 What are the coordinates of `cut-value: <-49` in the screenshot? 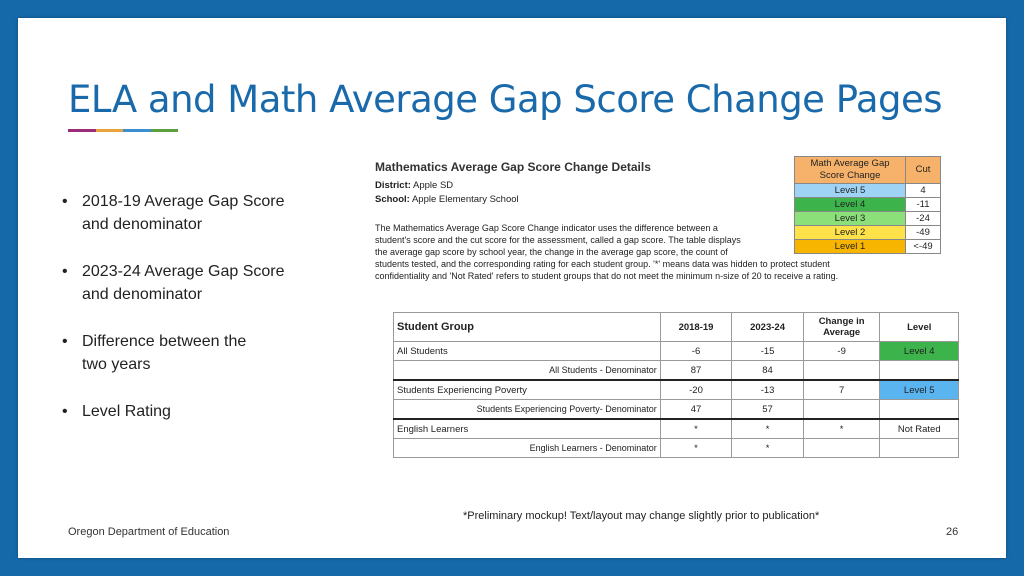 It's located at (923, 246).